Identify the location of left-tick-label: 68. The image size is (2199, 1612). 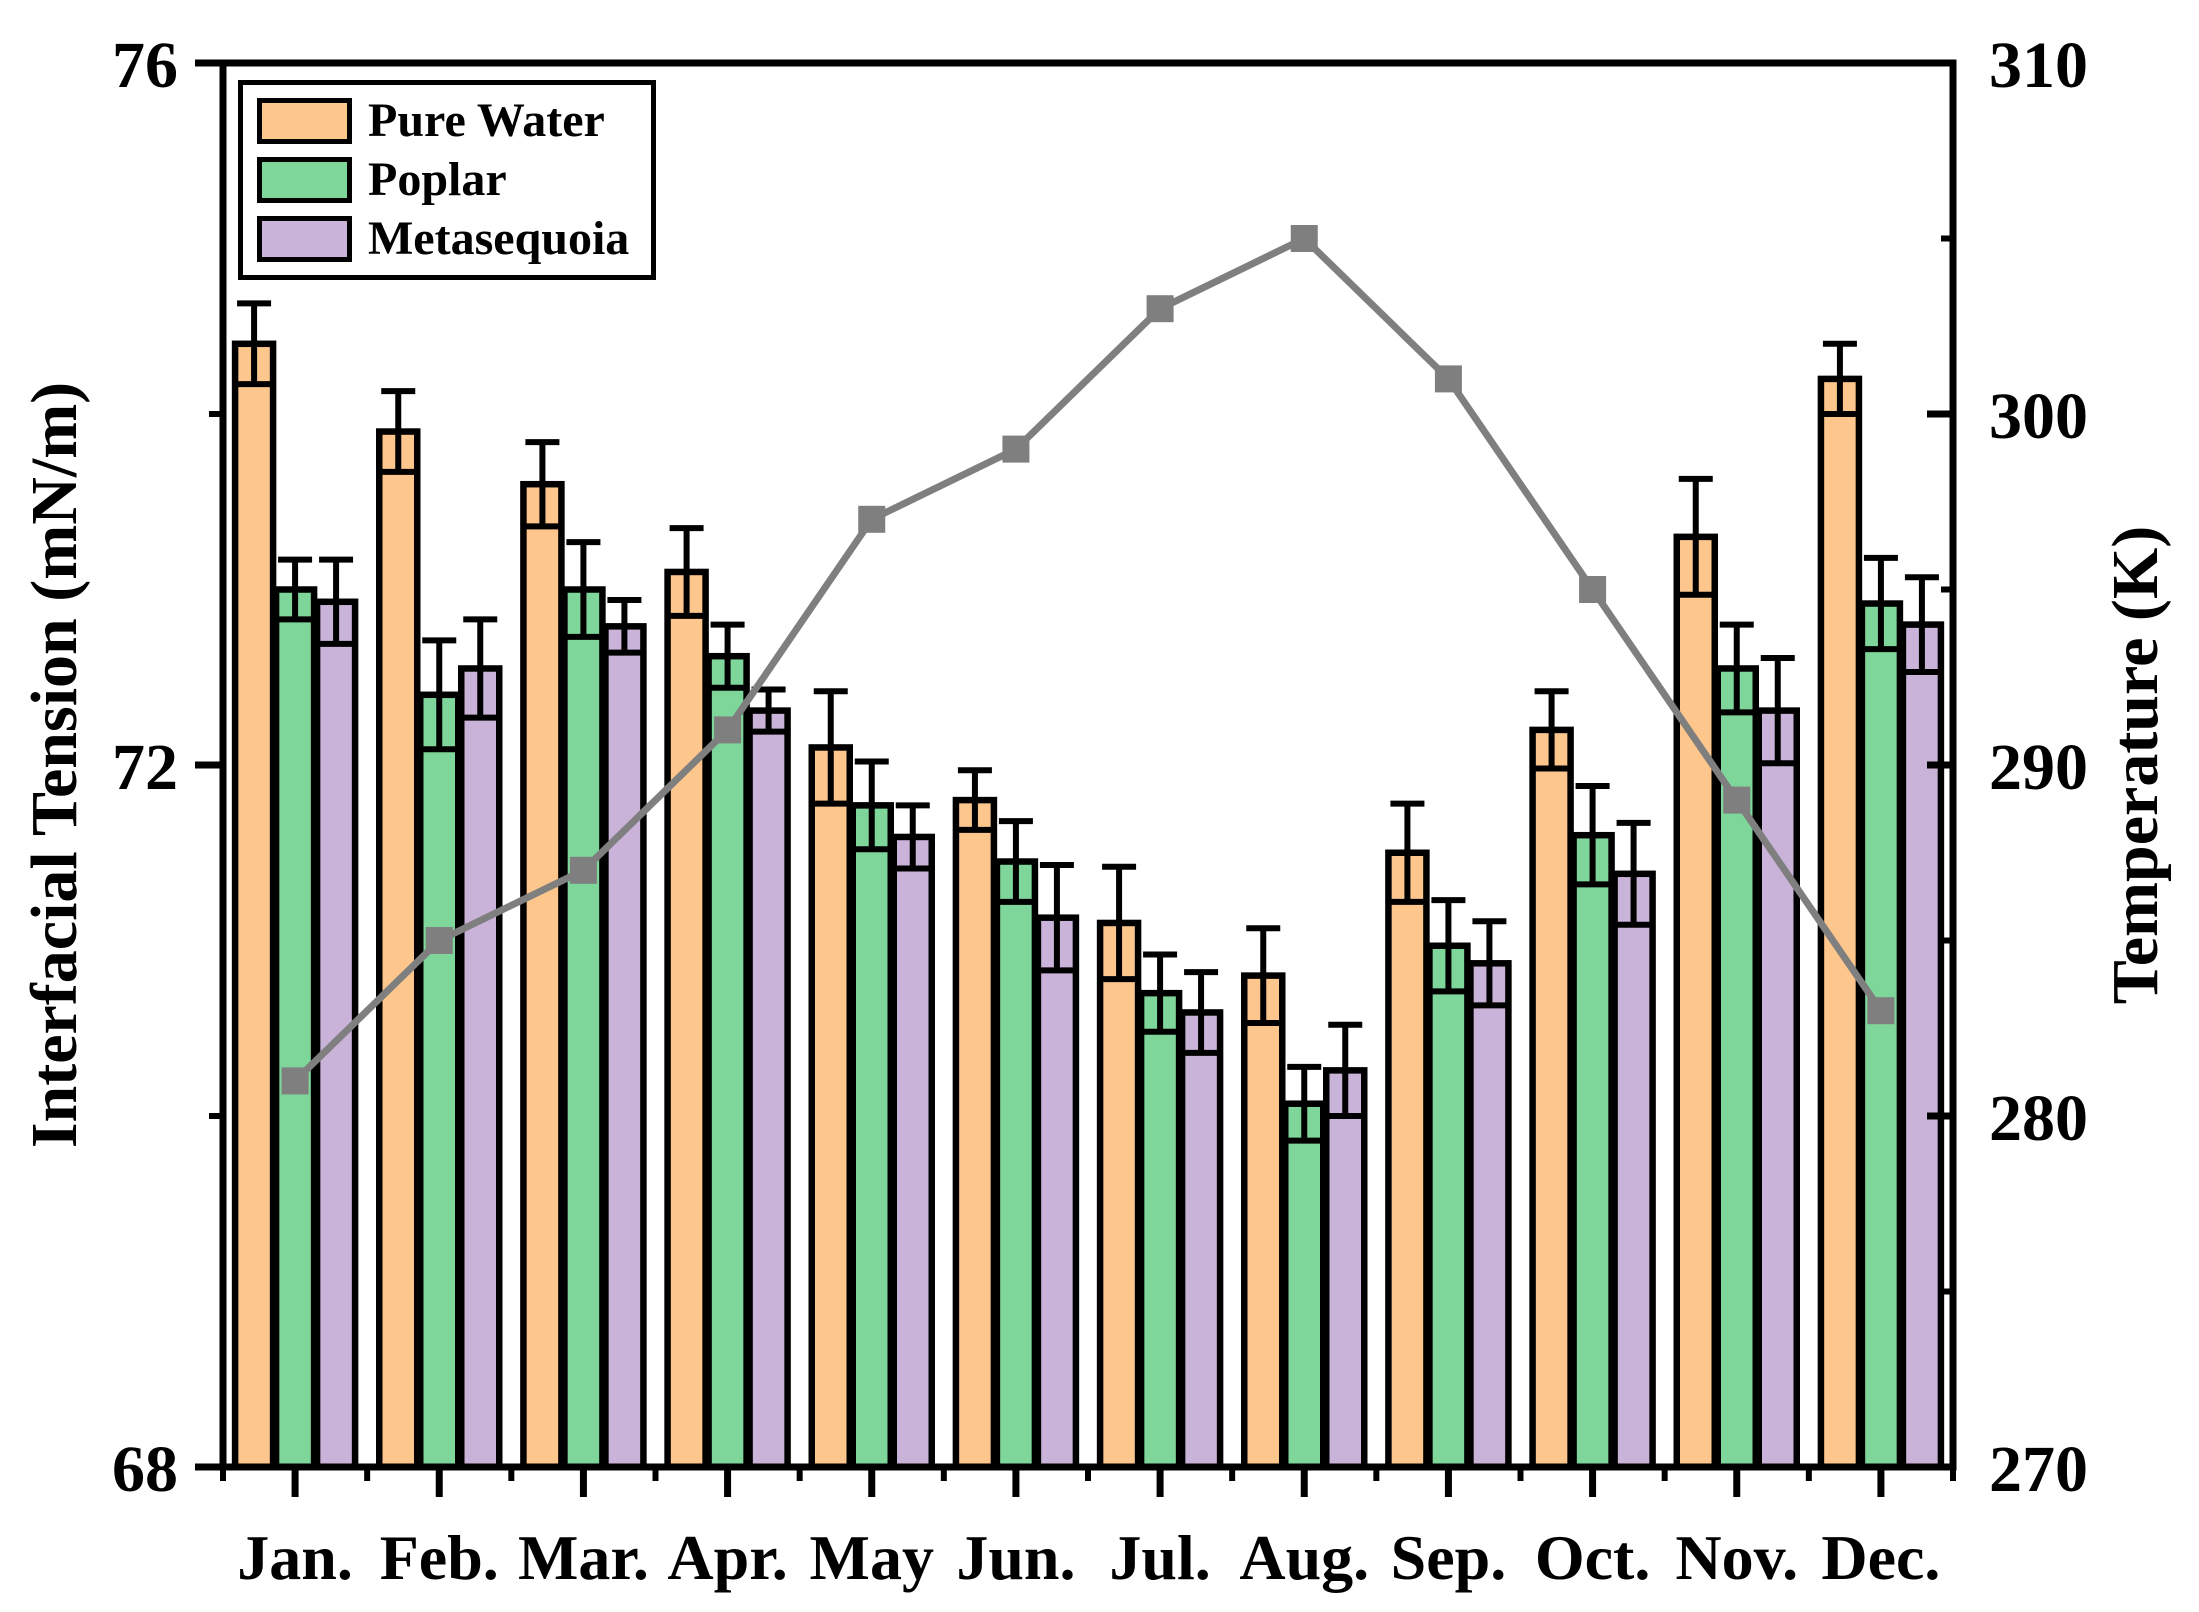
(145, 1469).